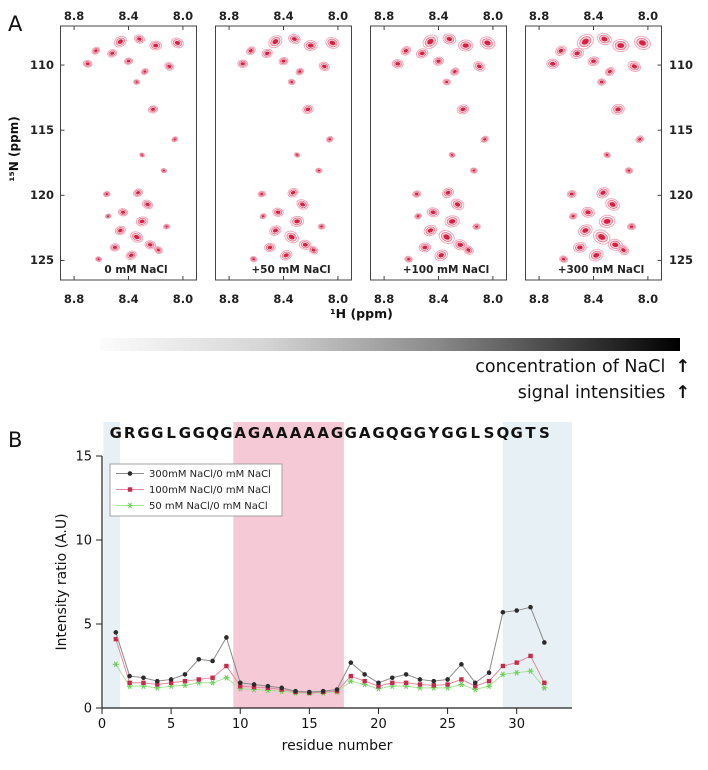 The image size is (708, 770). What do you see at coordinates (309, 724) in the screenshot?
I see `x-tick-label: 15` at bounding box center [309, 724].